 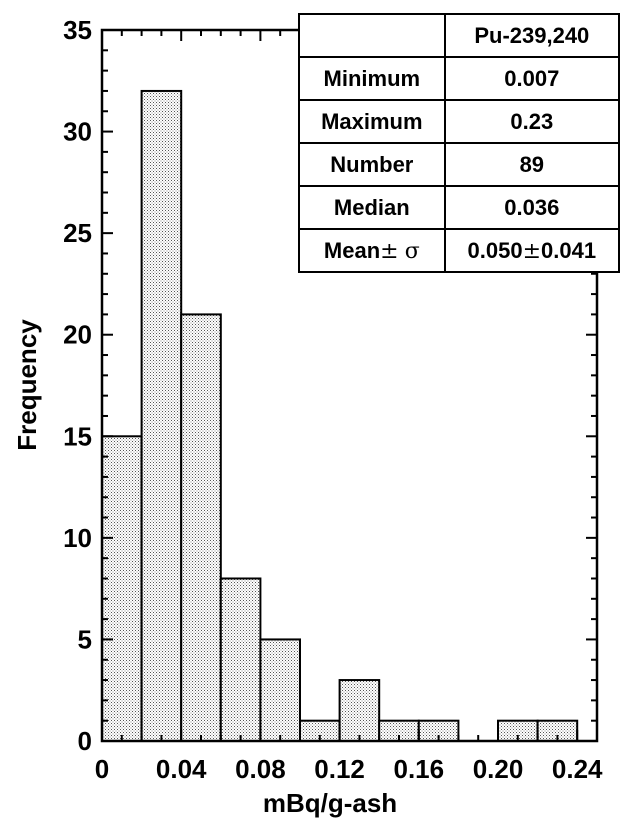 I want to click on stats-row-value: 0.23, so click(x=531, y=121).